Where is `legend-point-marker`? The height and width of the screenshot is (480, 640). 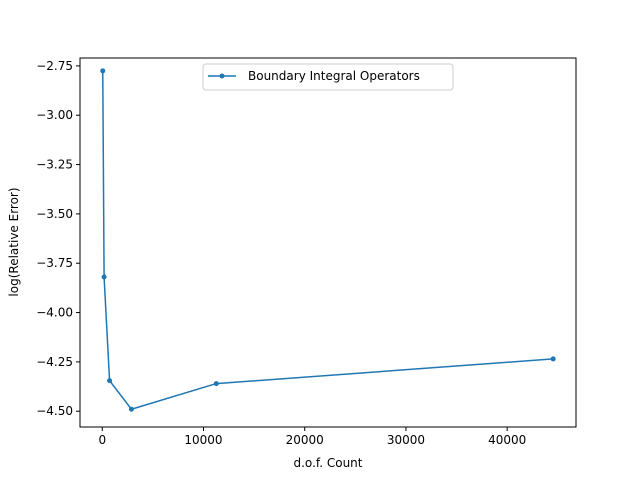
legend-point-marker is located at coordinates (222, 76).